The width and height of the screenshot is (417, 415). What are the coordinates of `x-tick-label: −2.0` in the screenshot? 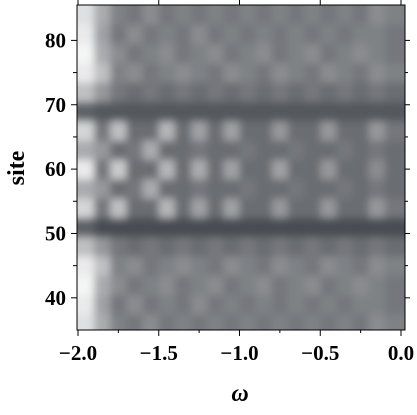 It's located at (78, 353).